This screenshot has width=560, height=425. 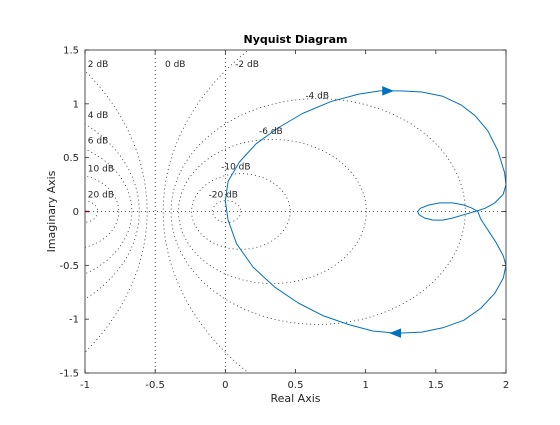 What do you see at coordinates (98, 142) in the screenshot?
I see `grid-label: 6 dB` at bounding box center [98, 142].